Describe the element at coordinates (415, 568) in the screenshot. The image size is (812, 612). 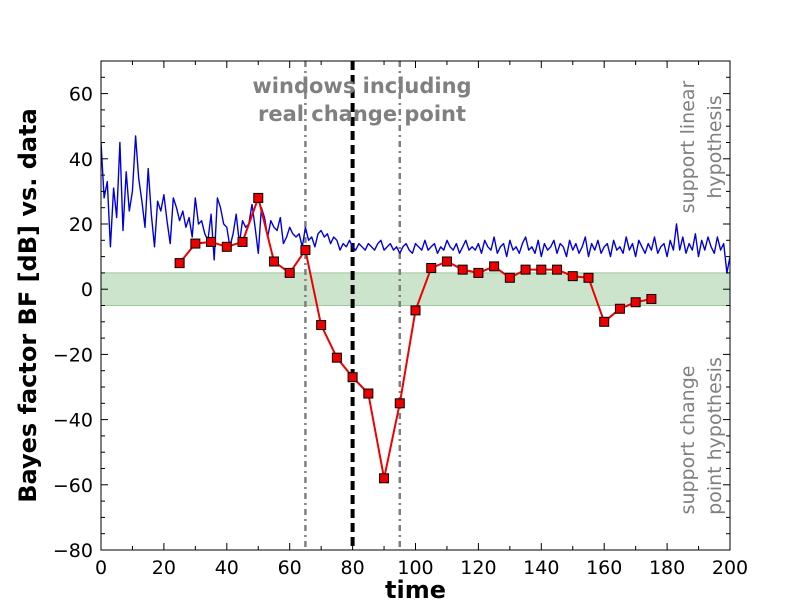
I see `x-tick-label: 100` at that location.